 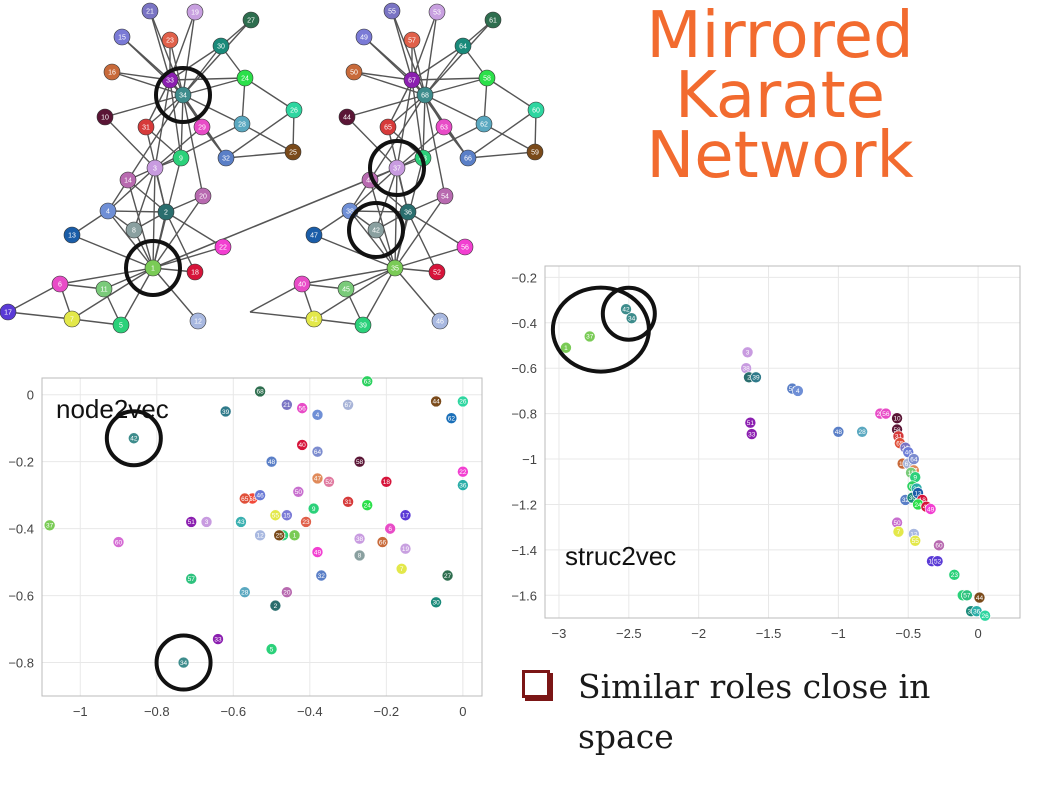 I want to click on graph-node-67: 67, so click(x=412, y=80).